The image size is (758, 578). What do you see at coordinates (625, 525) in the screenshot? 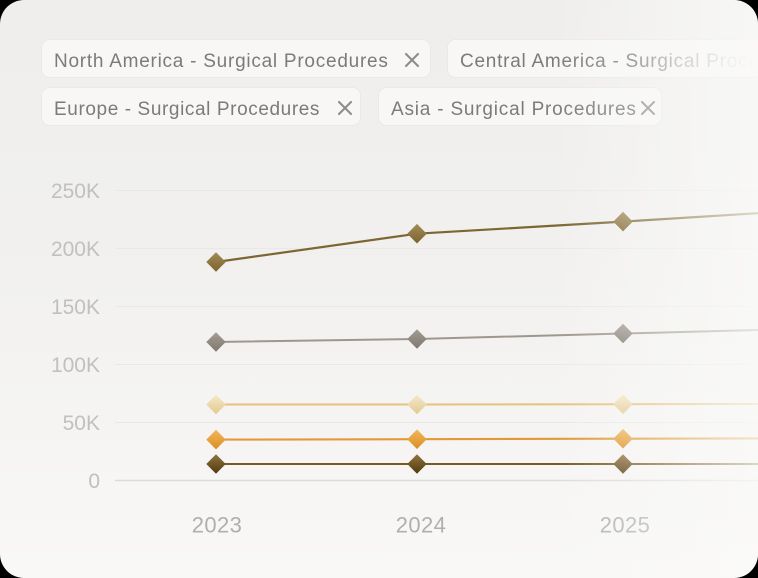
I see `svg-text: 2025` at bounding box center [625, 525].